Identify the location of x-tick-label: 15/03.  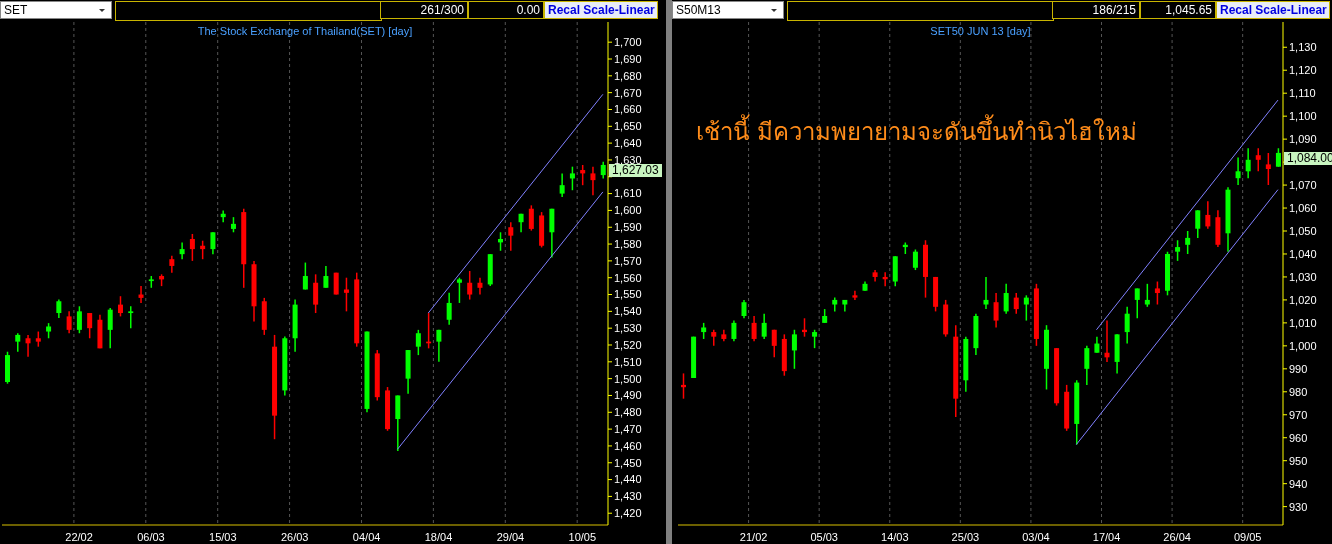
(223, 536).